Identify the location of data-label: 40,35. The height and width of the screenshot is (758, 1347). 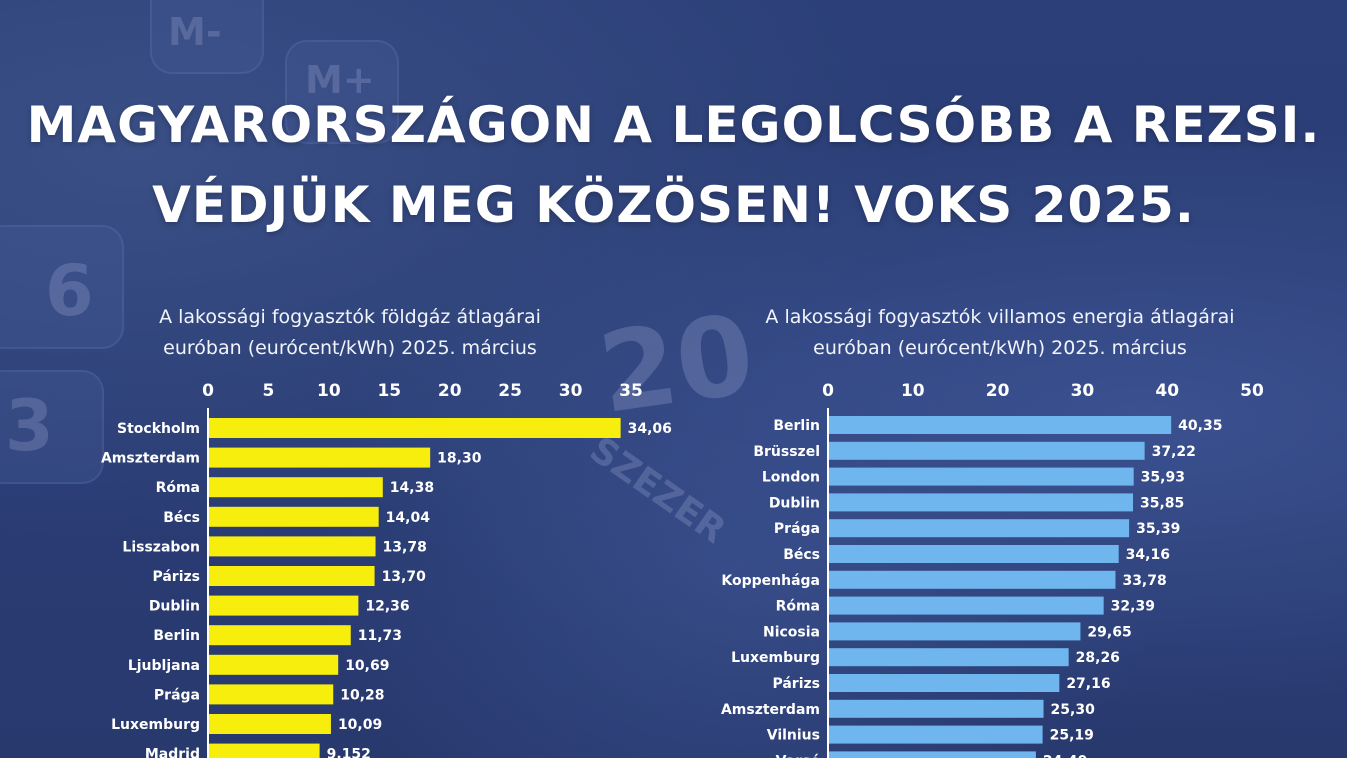
(1200, 426).